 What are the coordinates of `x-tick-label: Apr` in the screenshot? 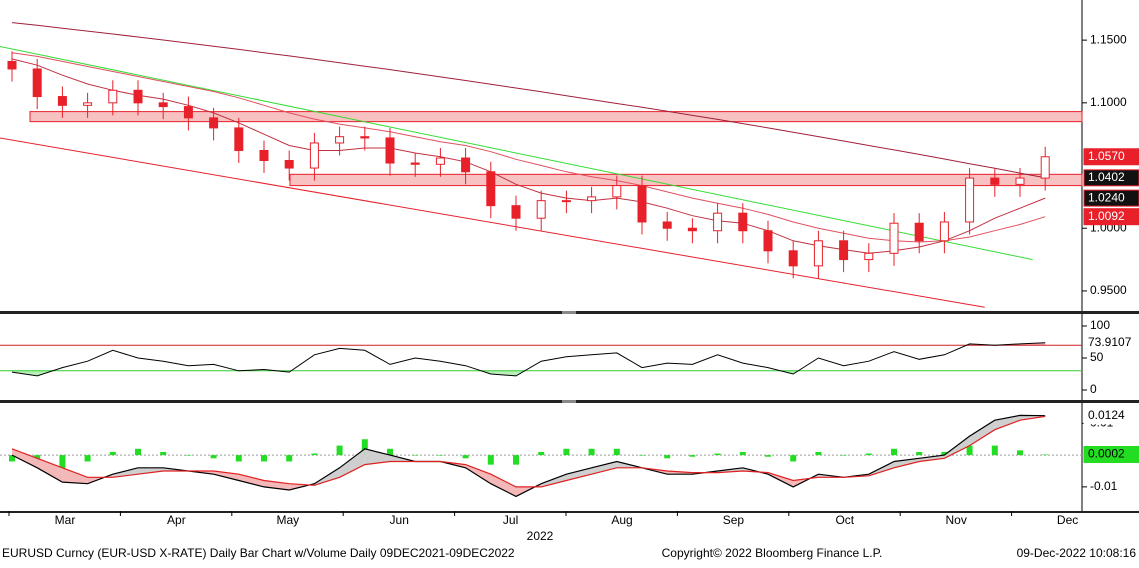 It's located at (176, 520).